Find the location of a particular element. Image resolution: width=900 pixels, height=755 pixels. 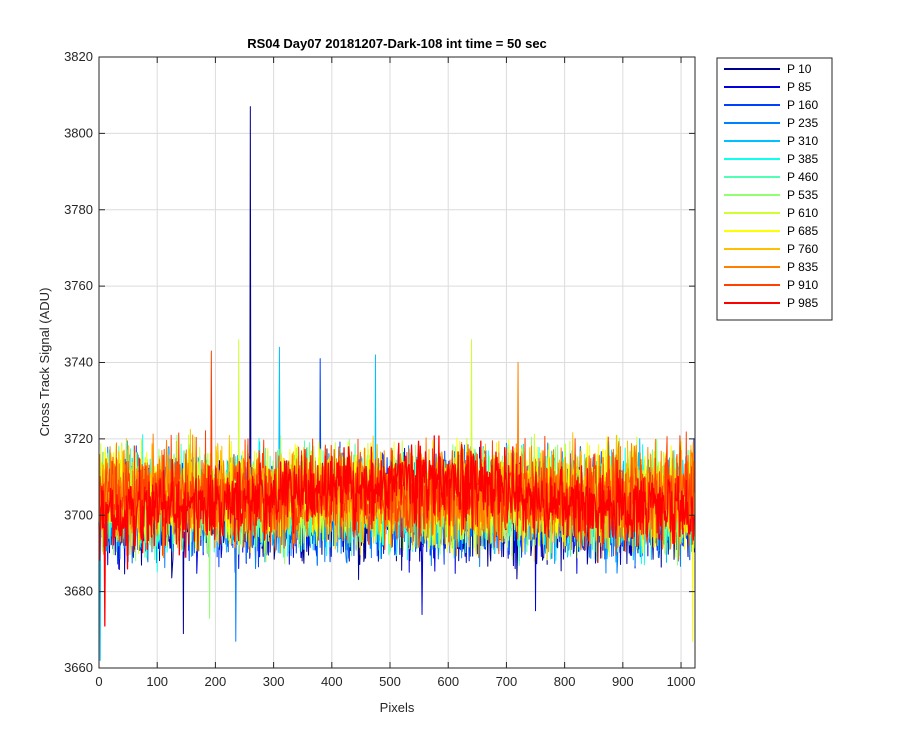

x-tick-label-9: 900 is located at coordinates (623, 681).